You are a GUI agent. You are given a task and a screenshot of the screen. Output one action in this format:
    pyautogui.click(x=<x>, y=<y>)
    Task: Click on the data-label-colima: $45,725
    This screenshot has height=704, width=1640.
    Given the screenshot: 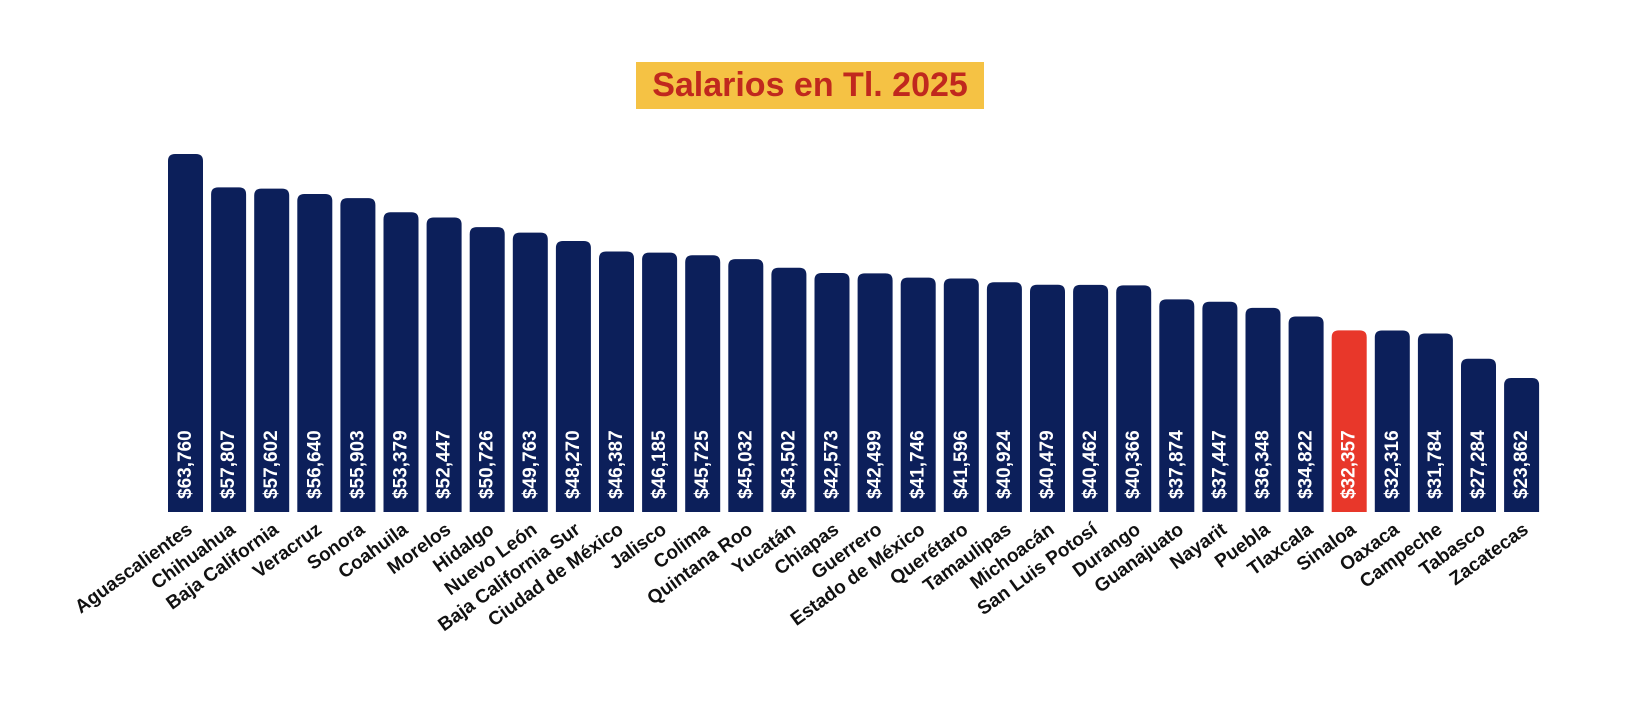 What is the action you would take?
    pyautogui.click(x=702, y=464)
    